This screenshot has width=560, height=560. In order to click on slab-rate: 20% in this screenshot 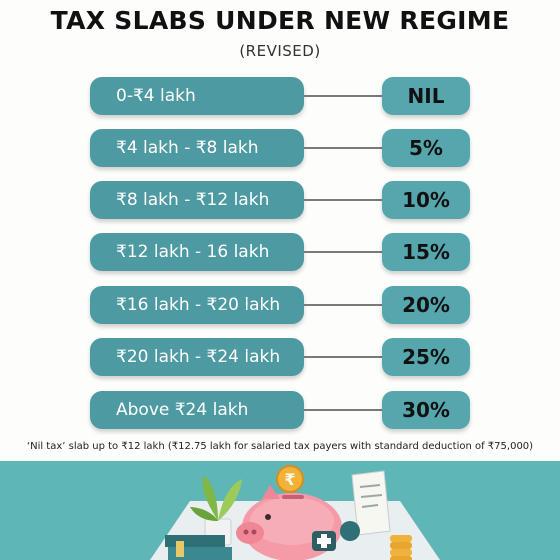, I will do `click(426, 305)`.